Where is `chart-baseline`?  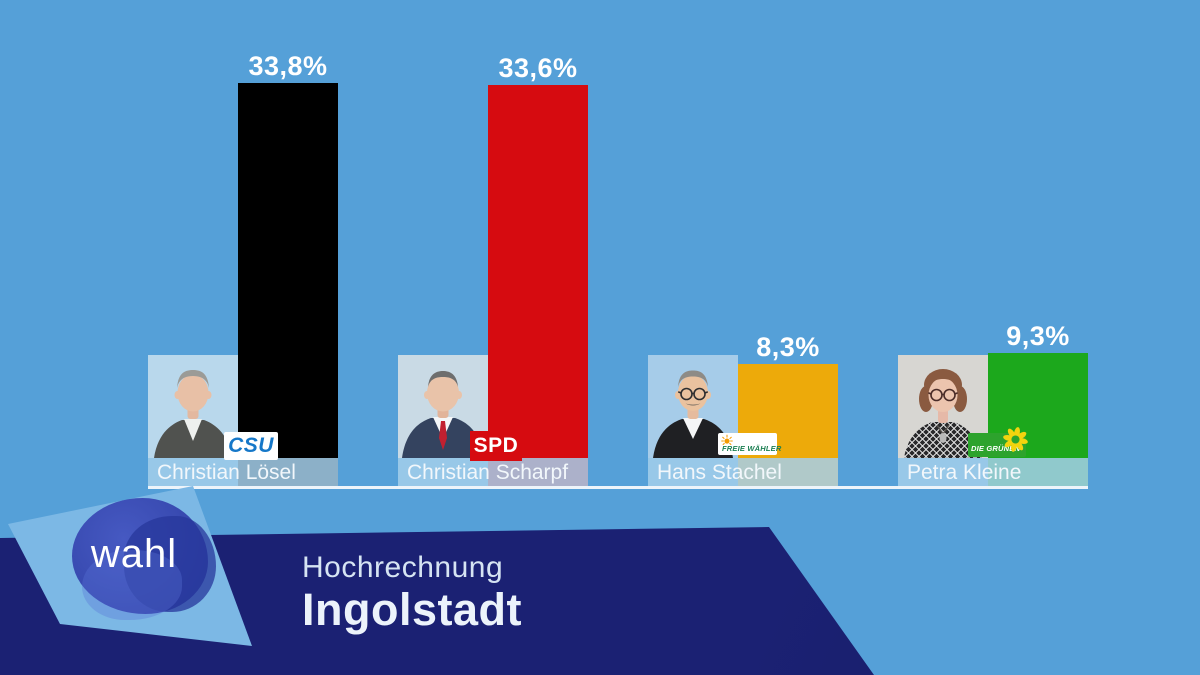 chart-baseline is located at coordinates (618, 487).